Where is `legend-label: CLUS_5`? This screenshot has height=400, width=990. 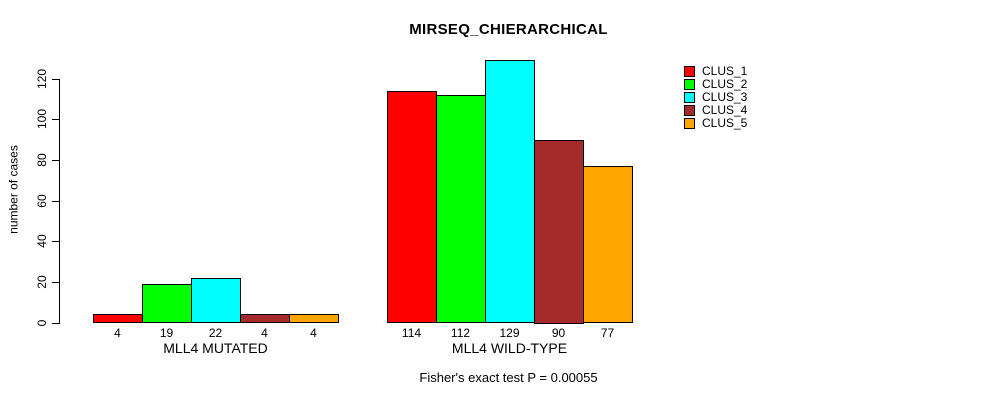
legend-label: CLUS_5 is located at coordinates (725, 123).